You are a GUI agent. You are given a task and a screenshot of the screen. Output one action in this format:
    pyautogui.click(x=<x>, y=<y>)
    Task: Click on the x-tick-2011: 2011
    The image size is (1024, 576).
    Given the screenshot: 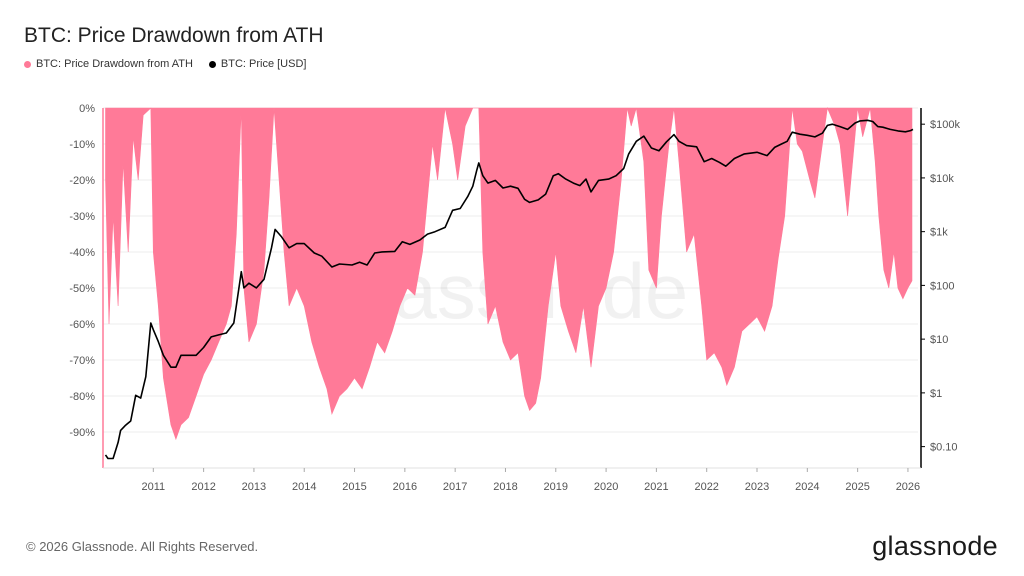 What is the action you would take?
    pyautogui.click(x=153, y=487)
    